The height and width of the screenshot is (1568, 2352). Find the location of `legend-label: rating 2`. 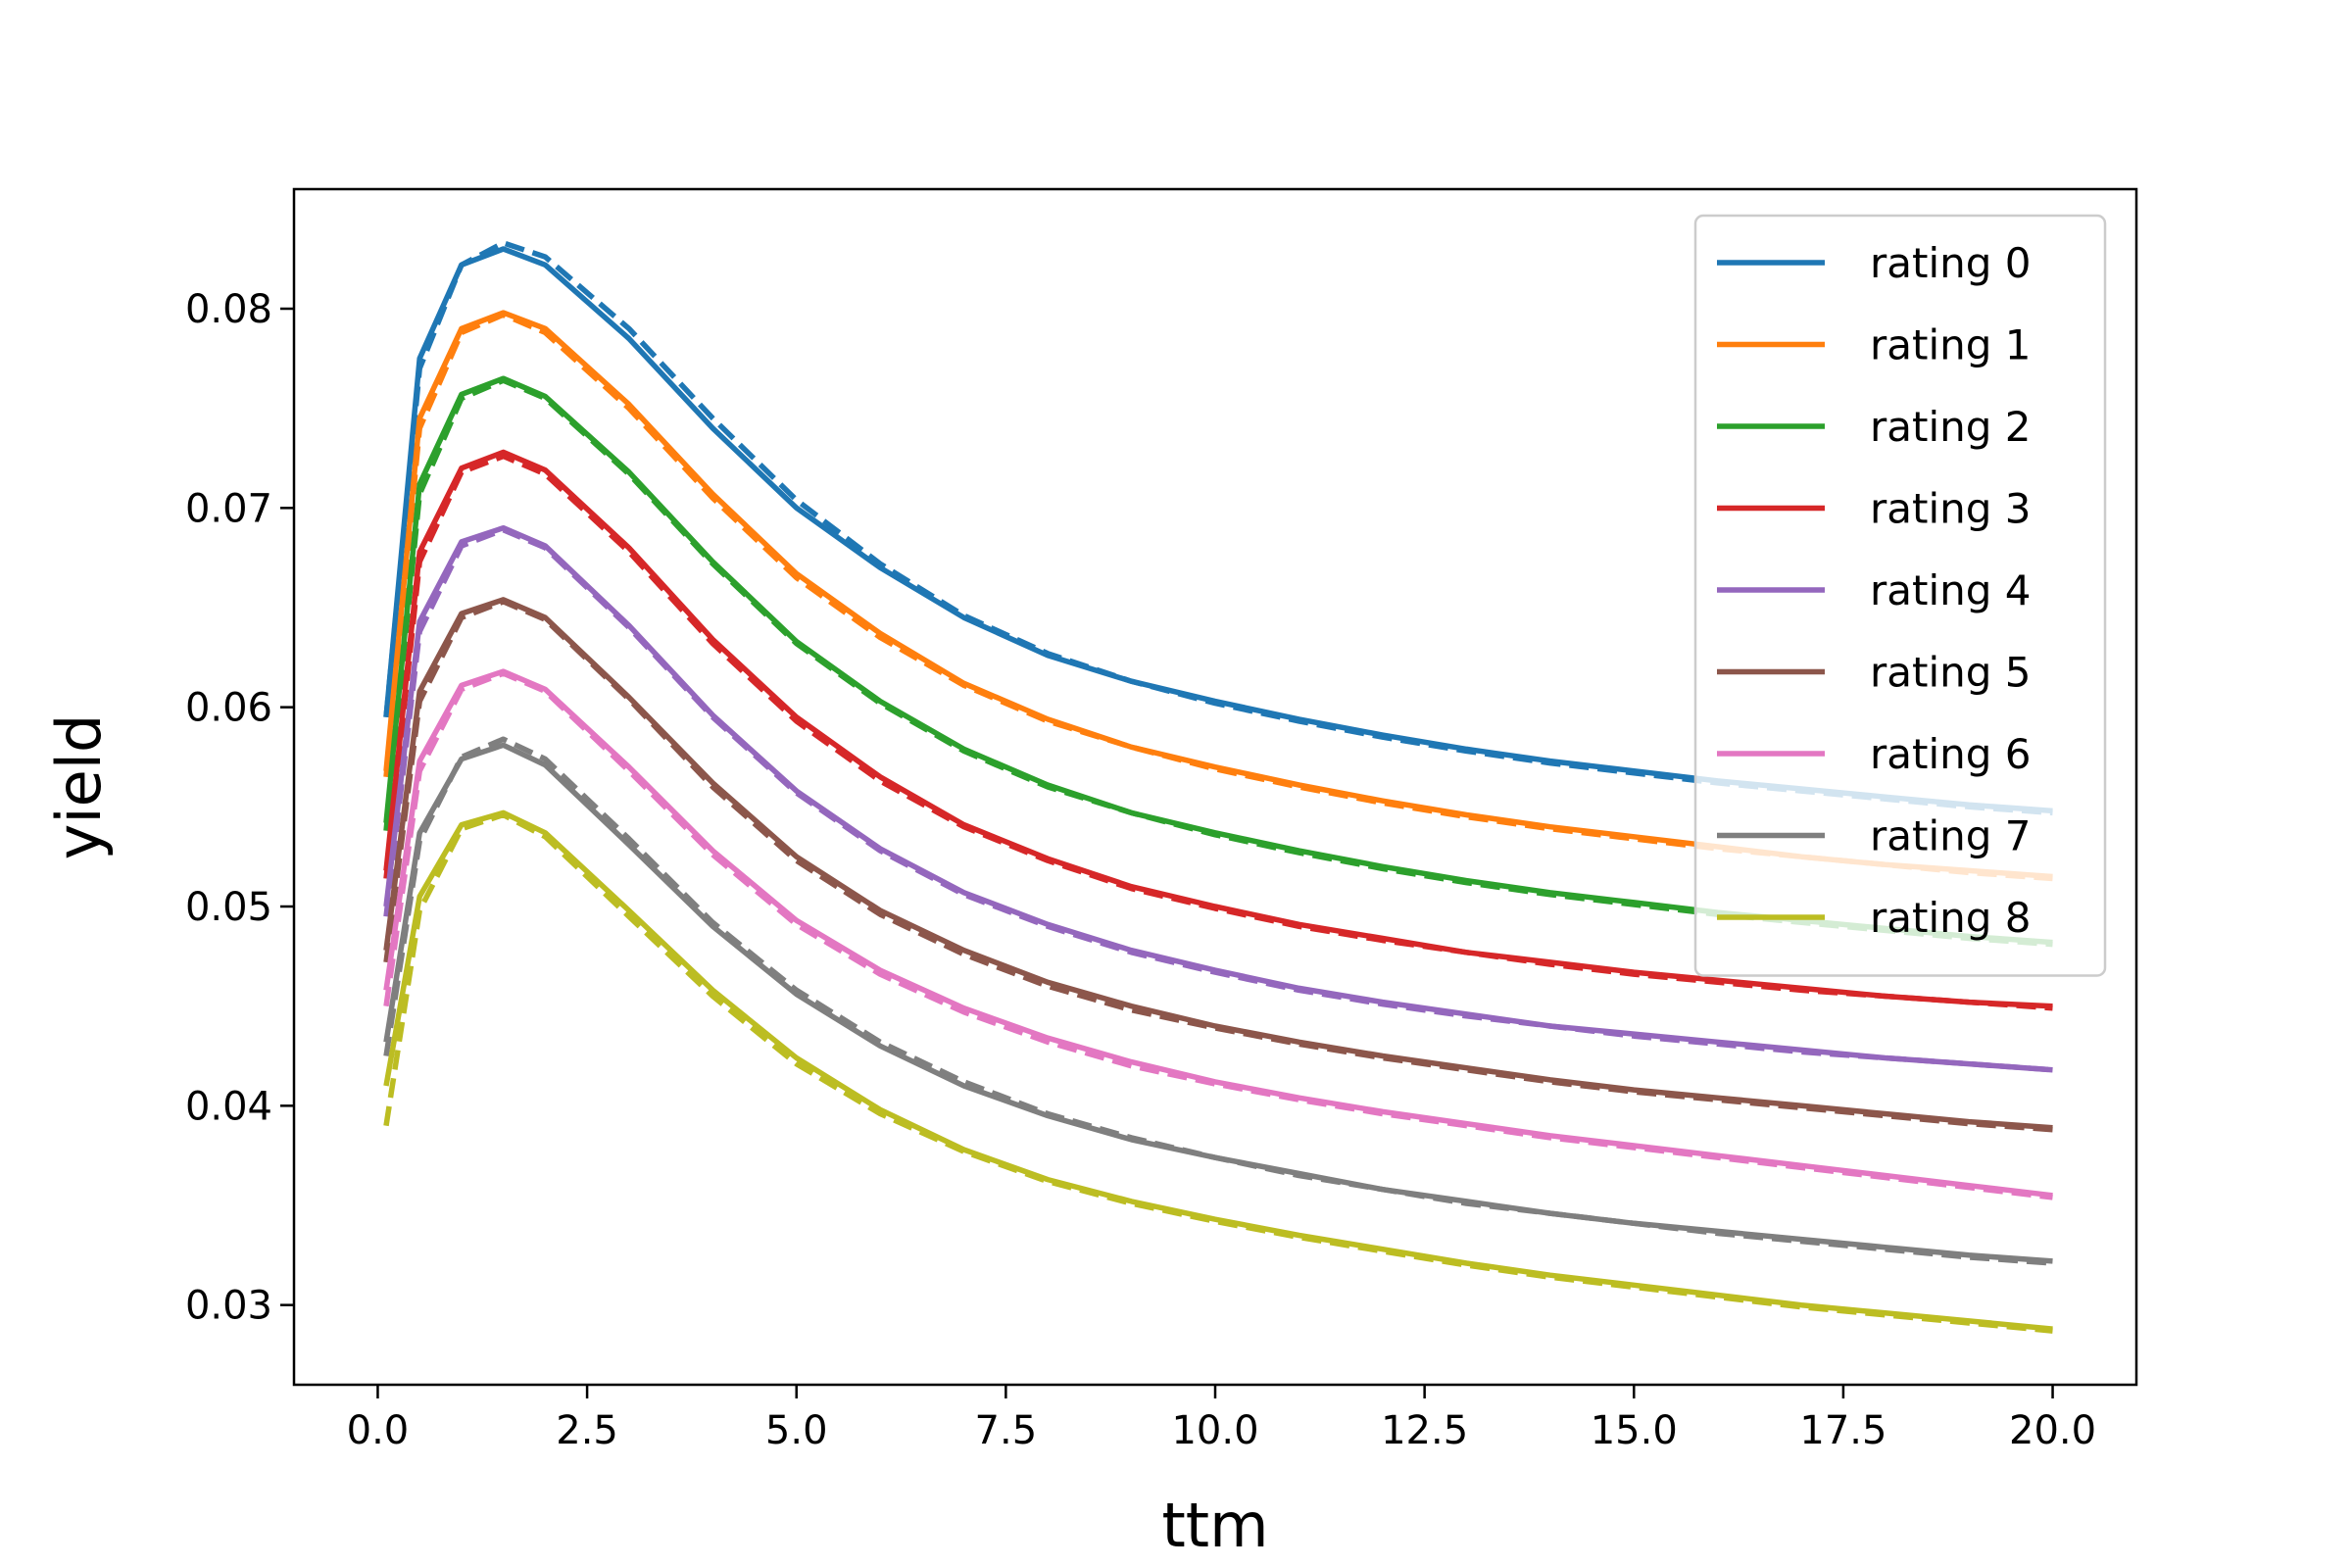

legend-label: rating 2 is located at coordinates (1951, 427).